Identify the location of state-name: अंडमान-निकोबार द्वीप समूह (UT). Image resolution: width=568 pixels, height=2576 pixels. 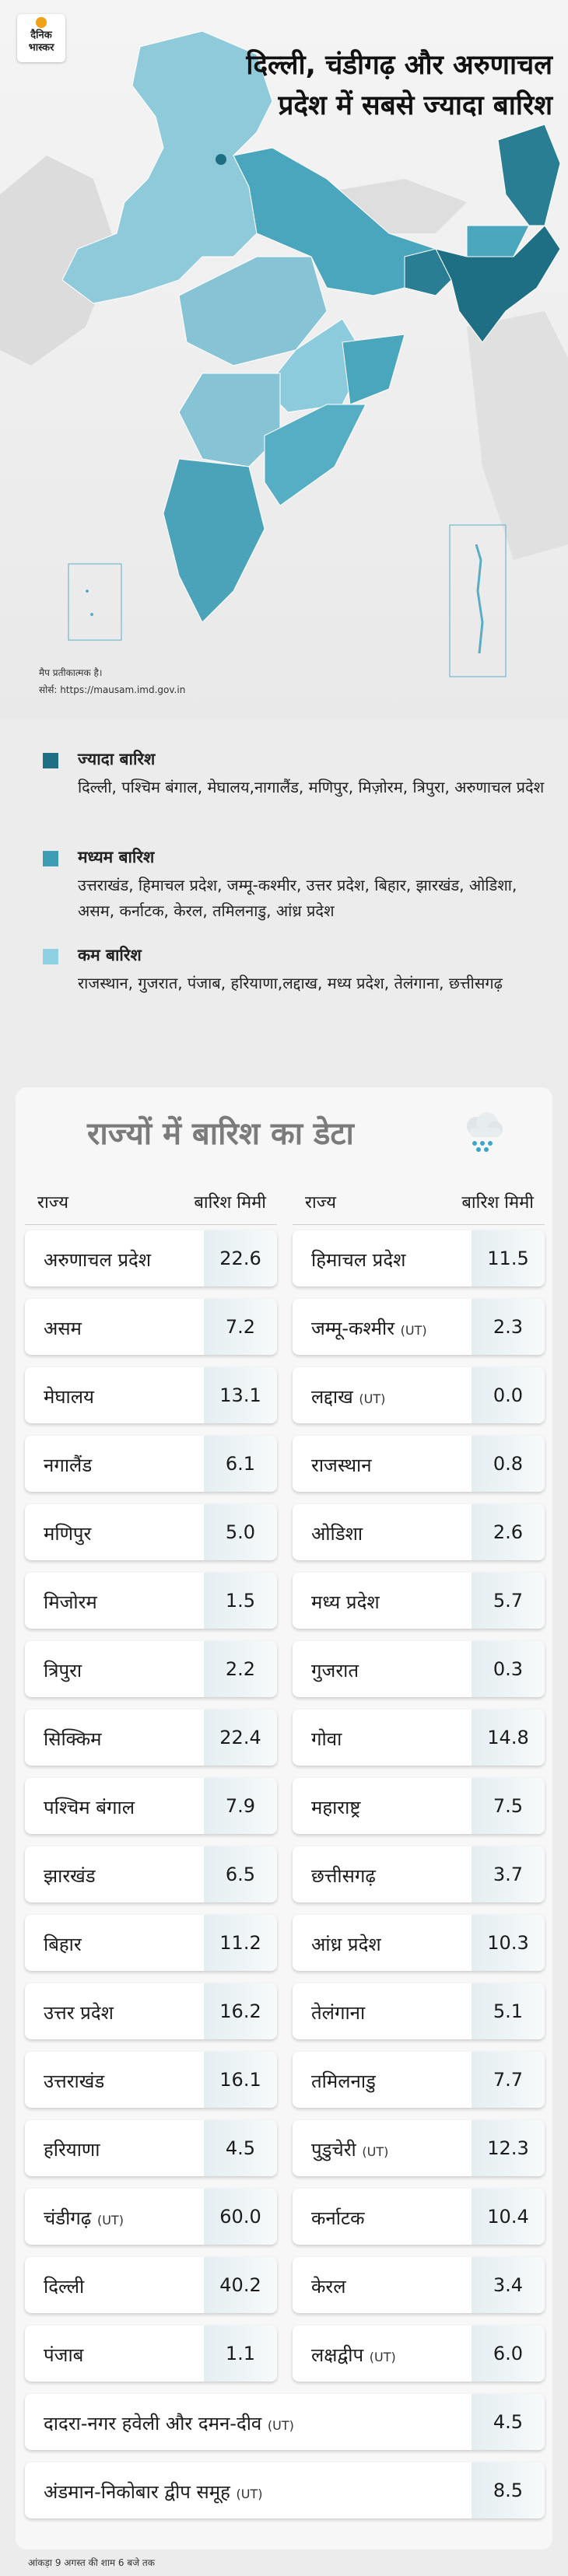
(153, 2492).